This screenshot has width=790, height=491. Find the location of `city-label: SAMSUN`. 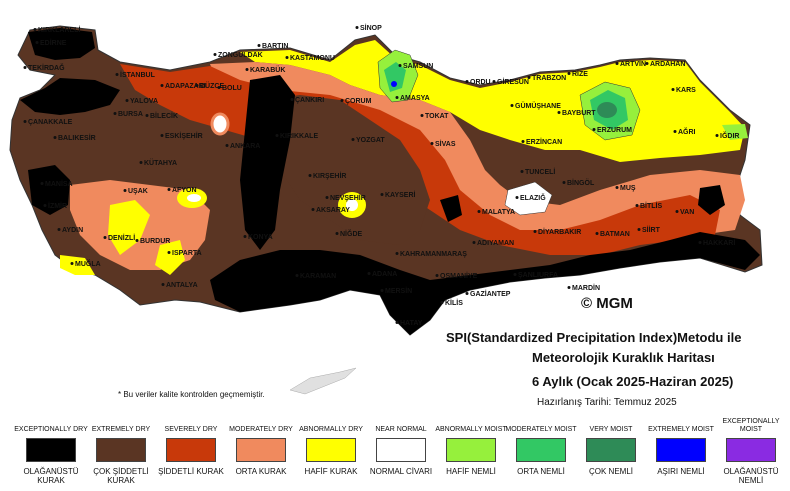

city-label: SAMSUN is located at coordinates (418, 66).